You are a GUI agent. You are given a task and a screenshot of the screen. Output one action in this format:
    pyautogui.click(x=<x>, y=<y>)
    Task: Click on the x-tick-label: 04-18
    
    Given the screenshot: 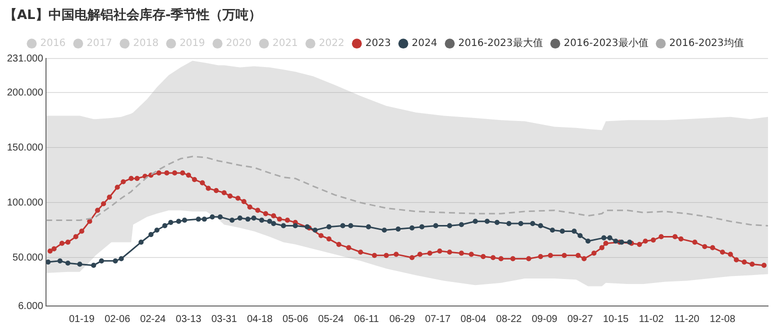 What is the action you would take?
    pyautogui.click(x=259, y=319)
    